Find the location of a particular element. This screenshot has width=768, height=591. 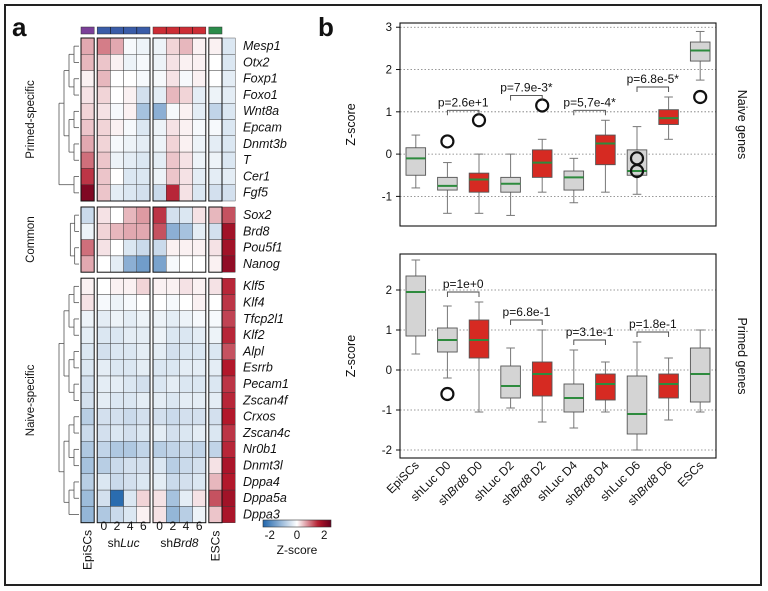

gene-label: Cer1 is located at coordinates (256, 176).